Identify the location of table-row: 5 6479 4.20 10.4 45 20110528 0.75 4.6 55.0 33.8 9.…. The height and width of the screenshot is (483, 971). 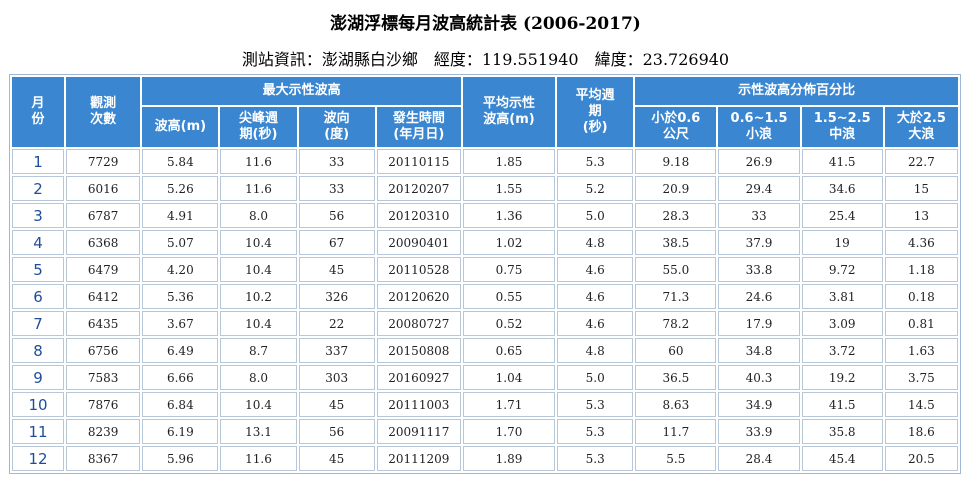
(485, 269).